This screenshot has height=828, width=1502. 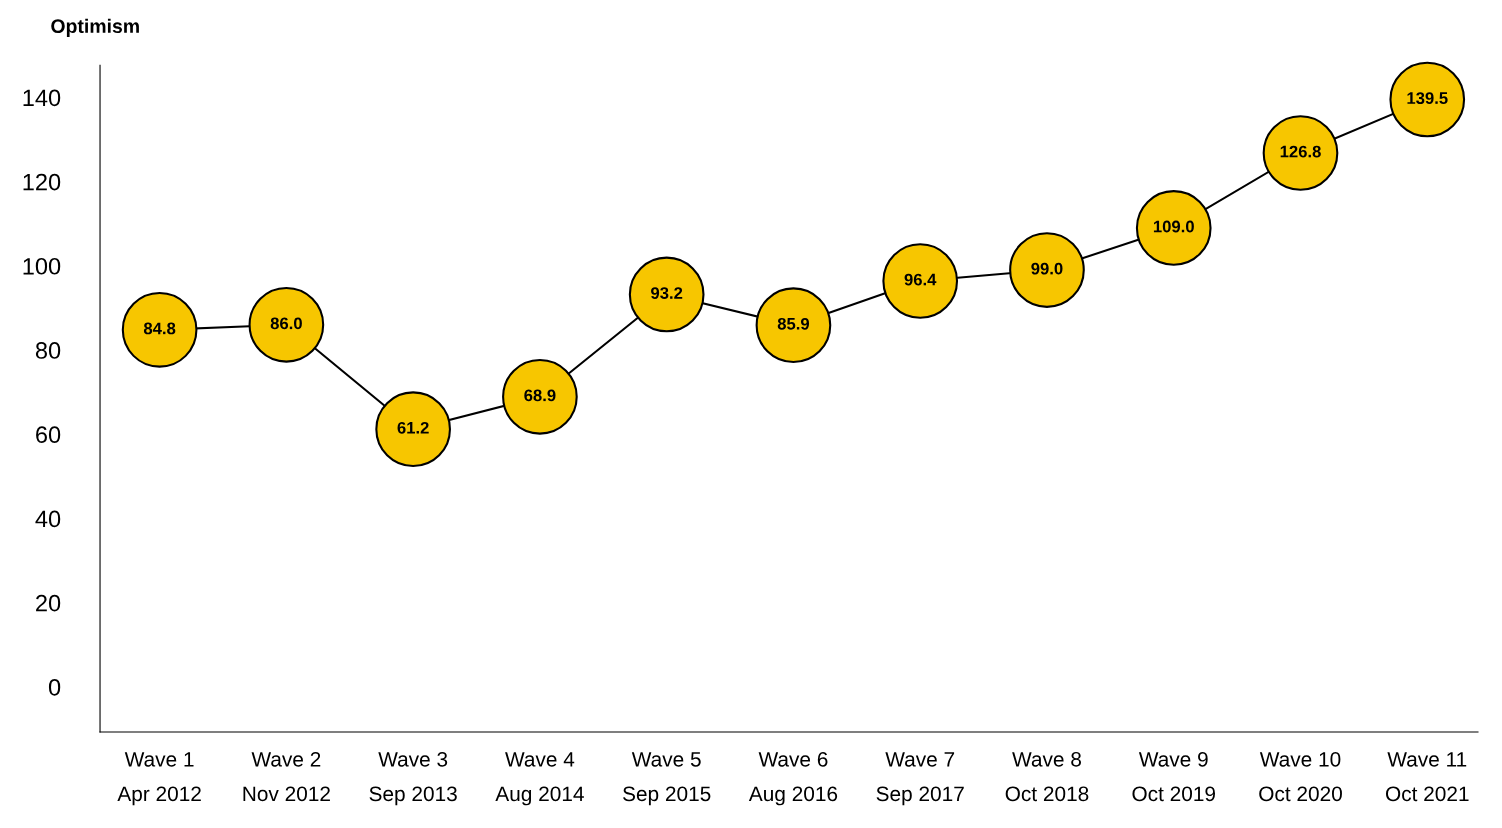 What do you see at coordinates (1427, 98) in the screenshot?
I see `data-label: 139.5` at bounding box center [1427, 98].